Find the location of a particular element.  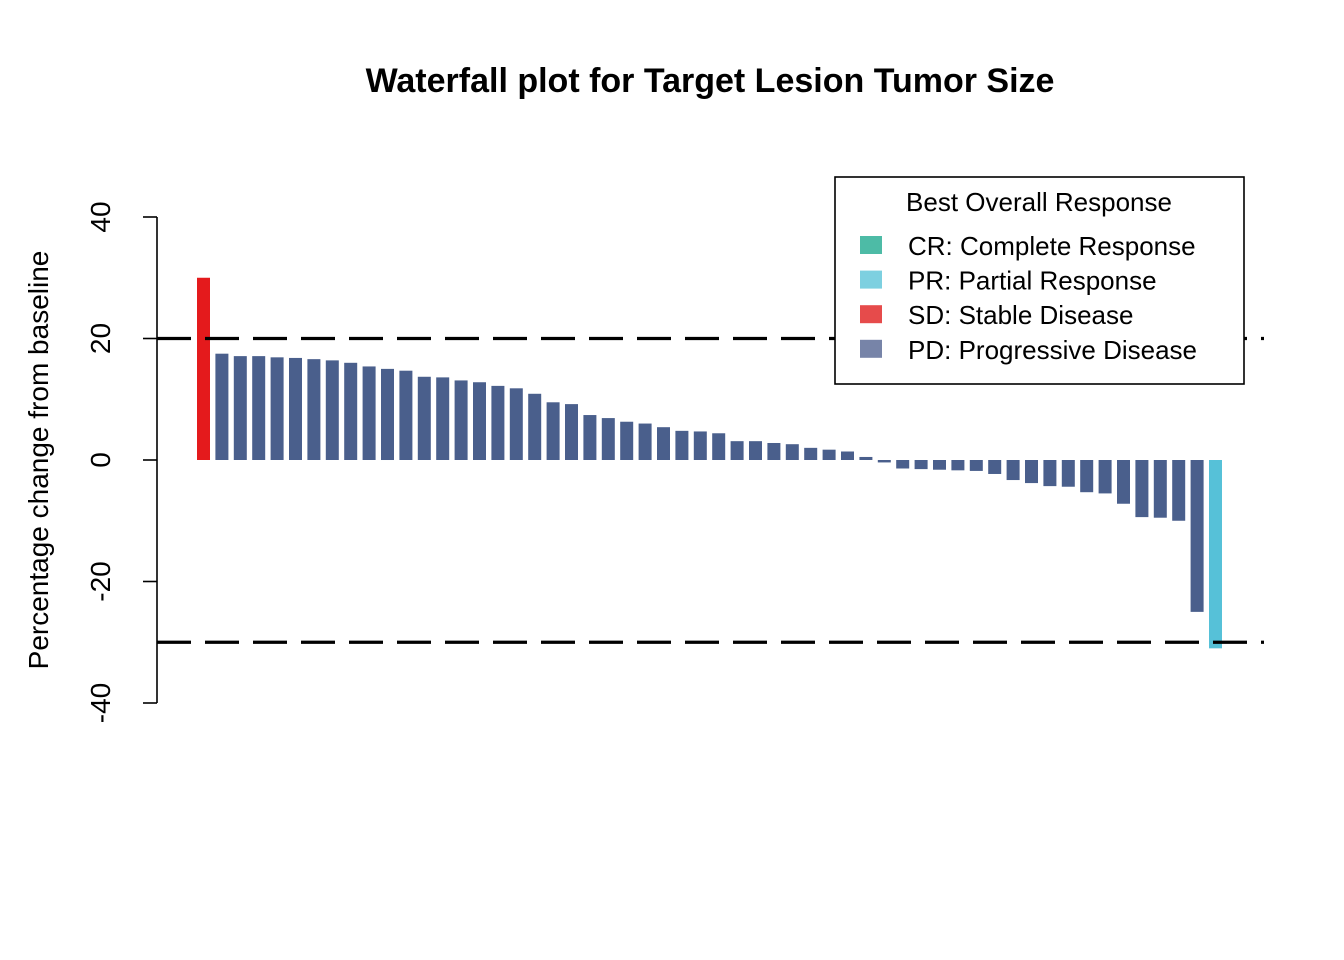

legend-label: SD: Stable Disease is located at coordinates (1020, 315).